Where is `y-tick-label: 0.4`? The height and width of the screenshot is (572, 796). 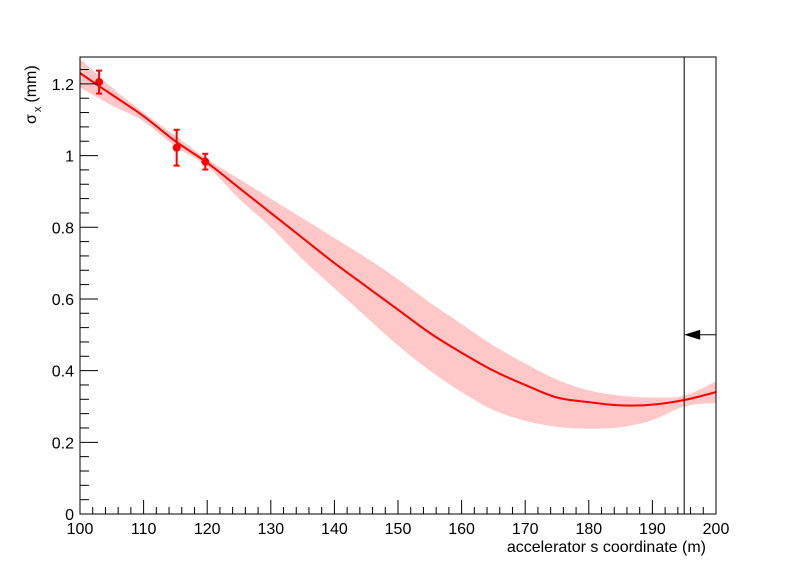 y-tick-label: 0.4 is located at coordinates (63, 372).